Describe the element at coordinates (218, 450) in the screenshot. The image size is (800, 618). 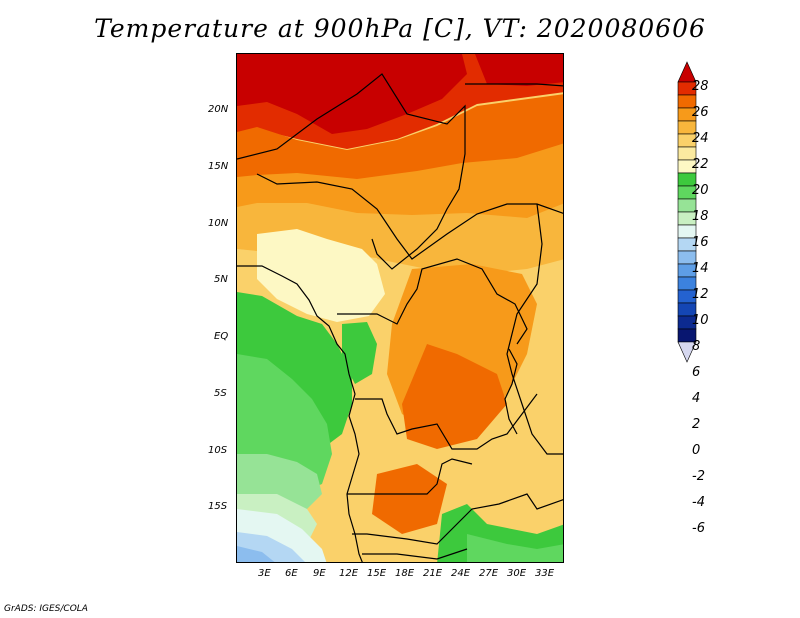
I see `lat-tick-10s: 10S` at that location.